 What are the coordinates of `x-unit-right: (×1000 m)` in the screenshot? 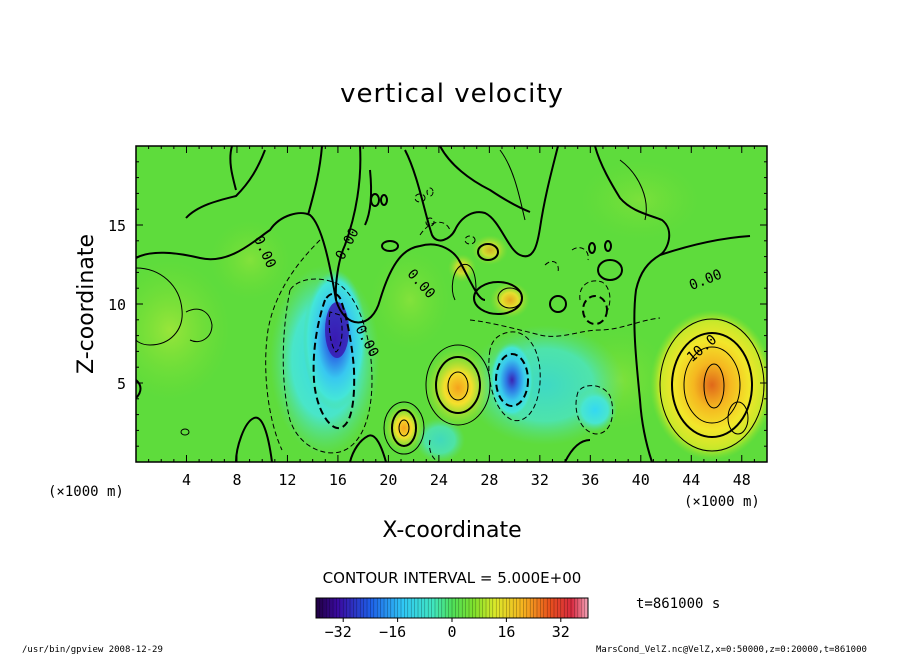 It's located at (722, 502).